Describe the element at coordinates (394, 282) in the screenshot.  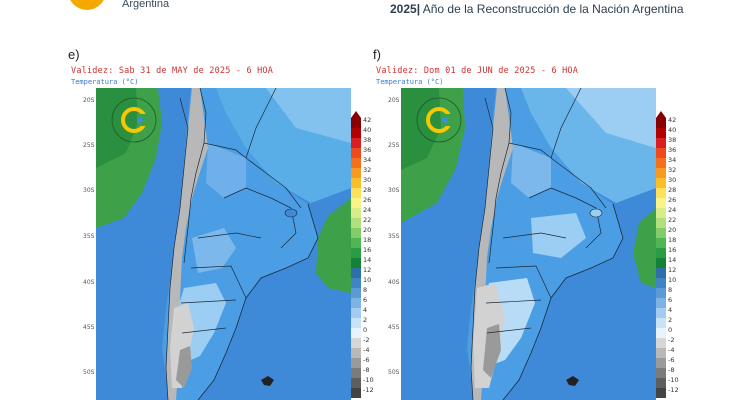
I see `lat-label-40s-f: 40S` at that location.